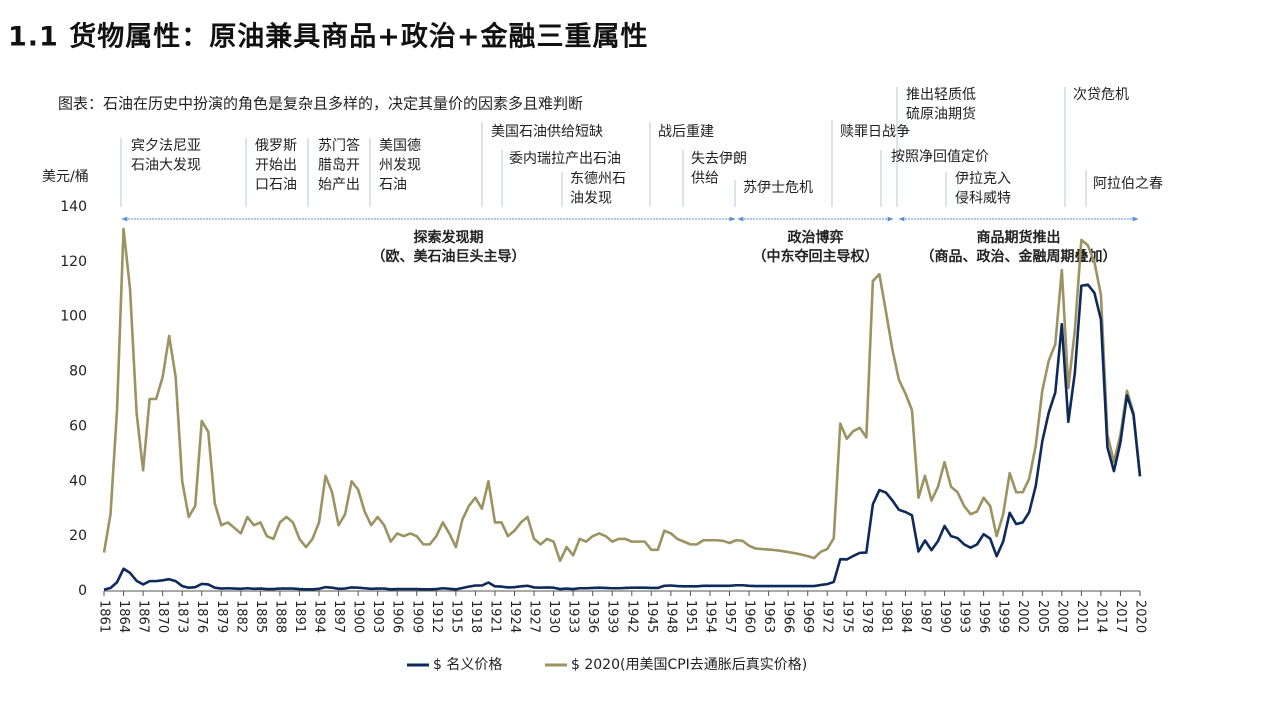  I want to click on x-tick-label: 1957, so click(729, 616).